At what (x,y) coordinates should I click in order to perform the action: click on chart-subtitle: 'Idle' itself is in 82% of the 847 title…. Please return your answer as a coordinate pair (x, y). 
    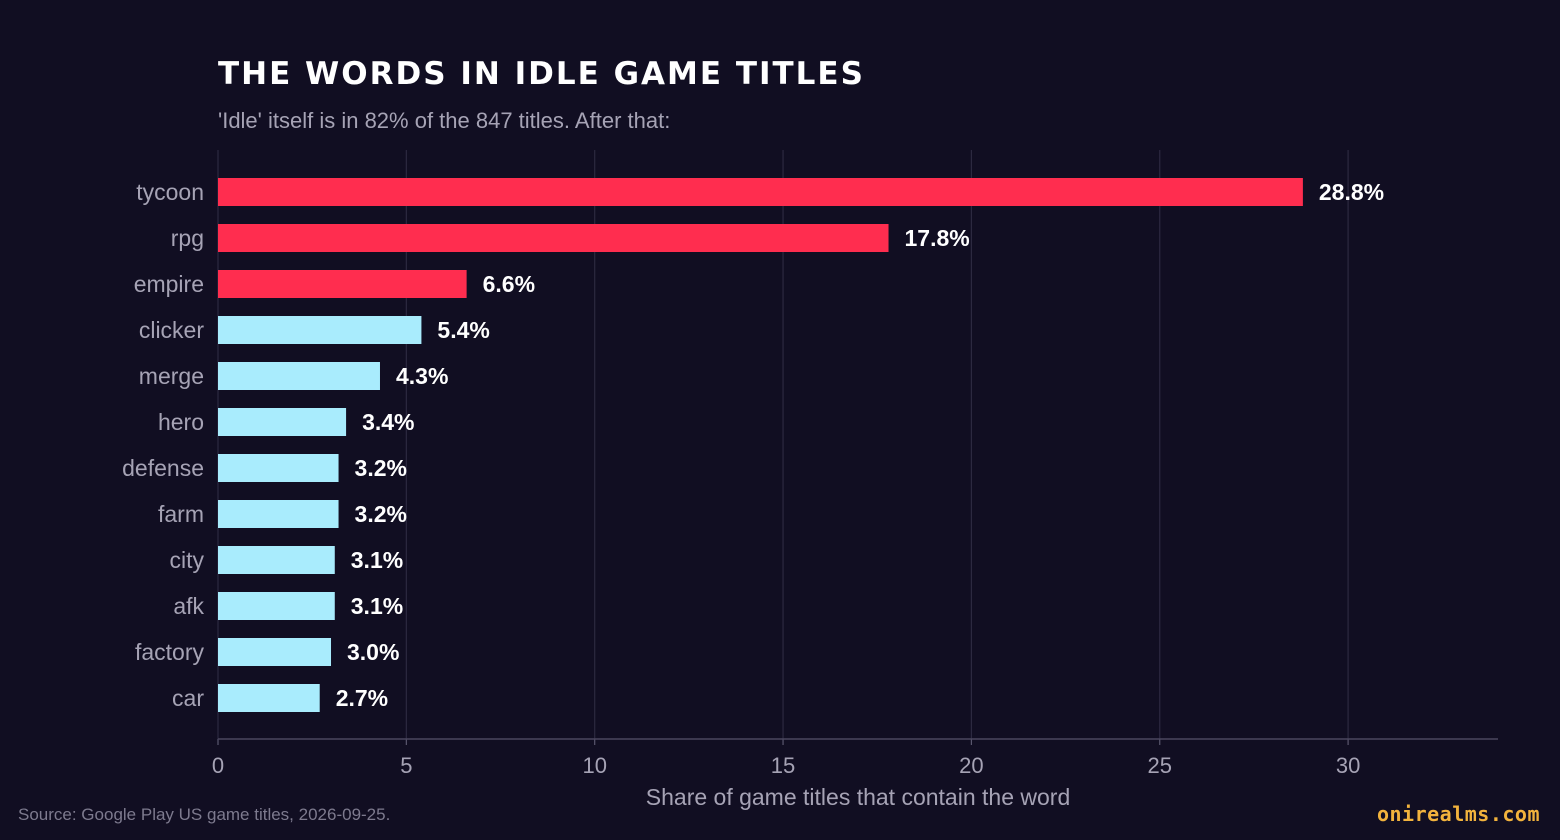
    Looking at the image, I should click on (444, 120).